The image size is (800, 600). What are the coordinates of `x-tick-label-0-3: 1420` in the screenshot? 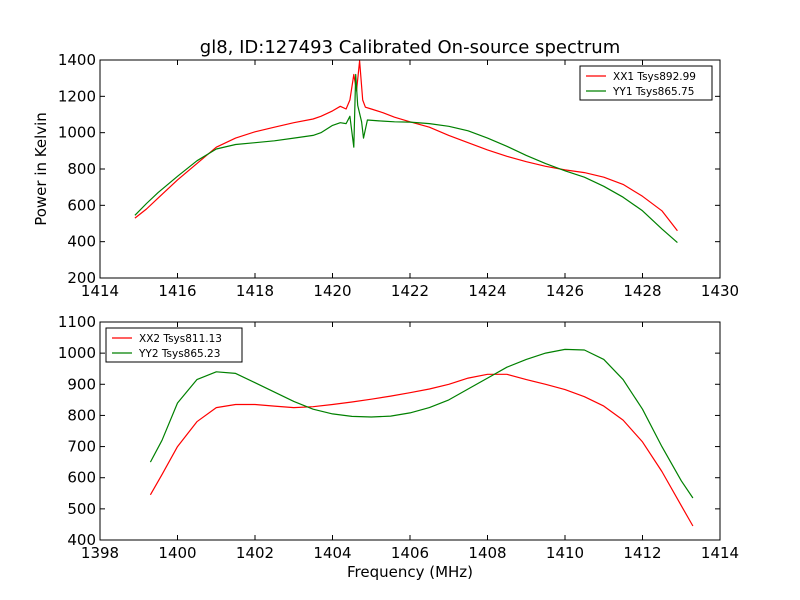 It's located at (332, 291).